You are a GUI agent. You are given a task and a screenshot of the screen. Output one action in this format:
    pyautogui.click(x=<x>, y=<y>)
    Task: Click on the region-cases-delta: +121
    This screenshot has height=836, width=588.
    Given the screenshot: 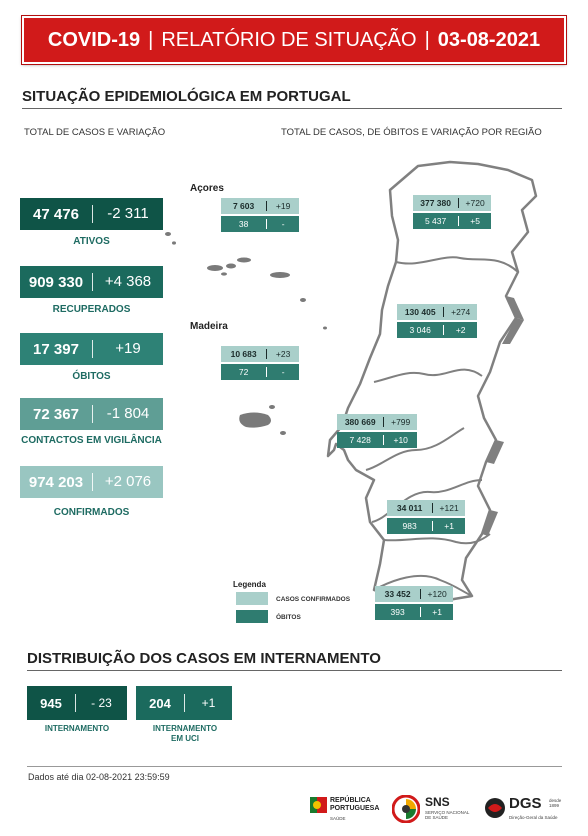 What is the action you would take?
    pyautogui.click(x=448, y=508)
    